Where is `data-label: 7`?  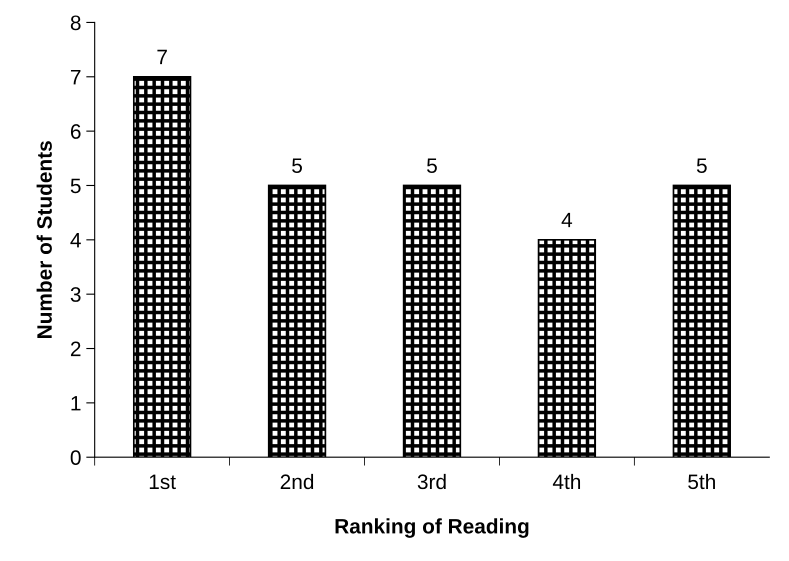 data-label: 7 is located at coordinates (162, 57).